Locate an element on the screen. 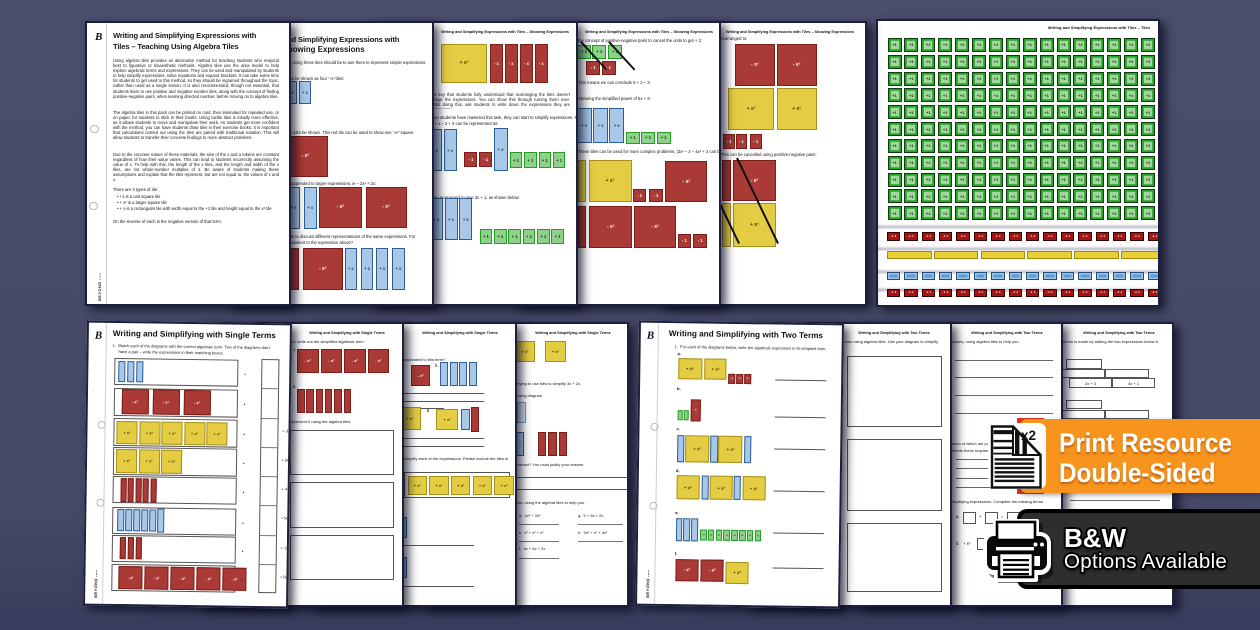  svg-text: x2 is located at coordinates (1028, 435).